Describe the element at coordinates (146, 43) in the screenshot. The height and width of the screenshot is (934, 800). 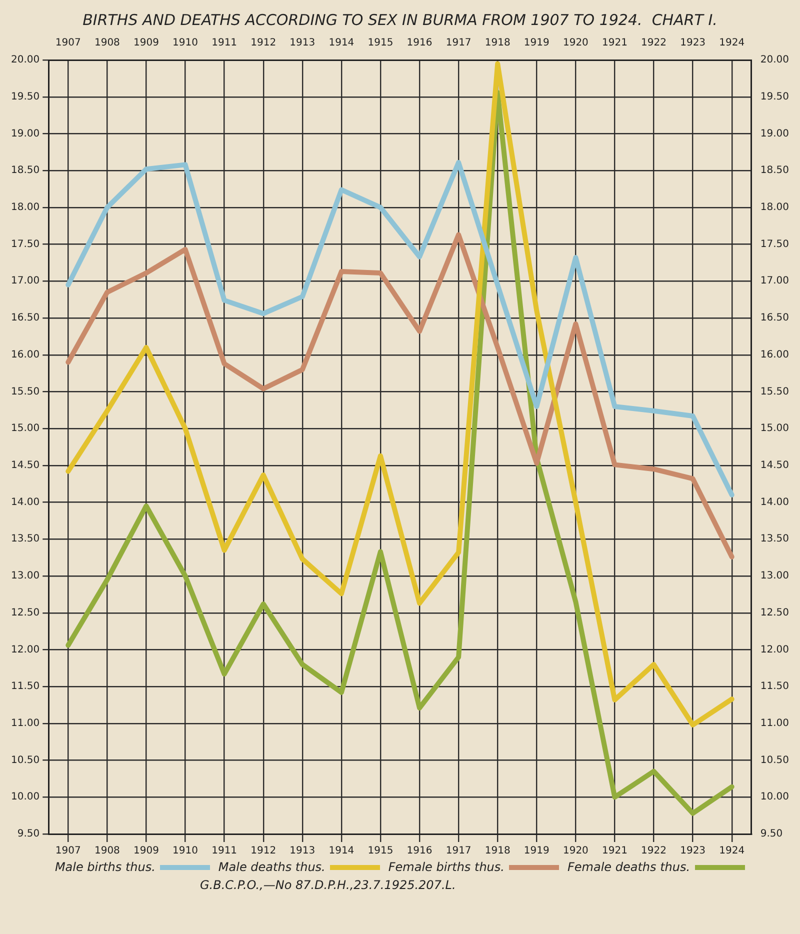
I see `x-tick-label: 1909` at that location.